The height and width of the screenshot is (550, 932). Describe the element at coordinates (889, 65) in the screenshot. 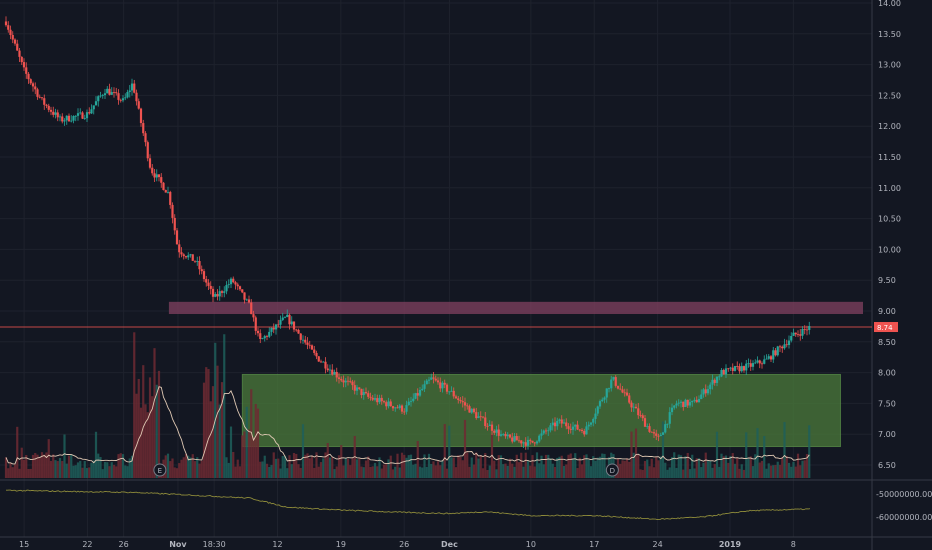

I see `price-tick-label: 13.00` at that location.